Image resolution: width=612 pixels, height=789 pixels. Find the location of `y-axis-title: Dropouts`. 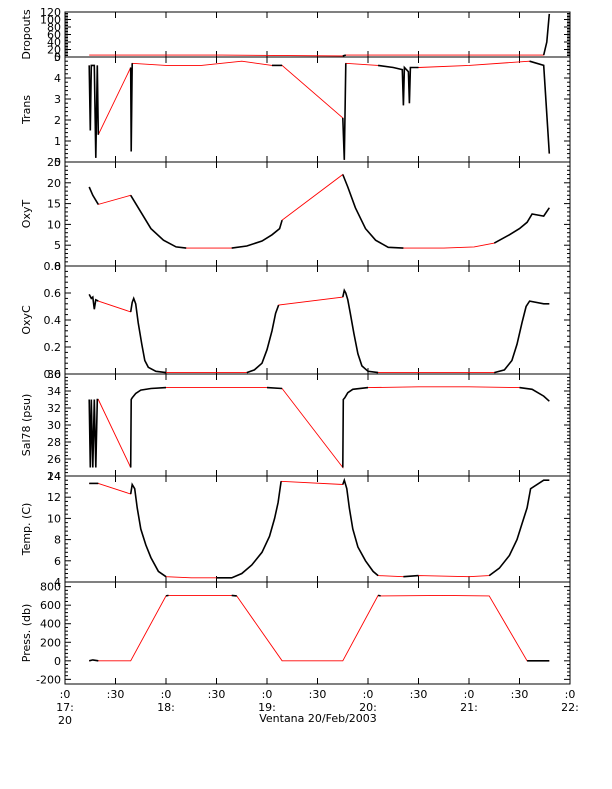

y-axis-title: Dropouts is located at coordinates (26, 34).